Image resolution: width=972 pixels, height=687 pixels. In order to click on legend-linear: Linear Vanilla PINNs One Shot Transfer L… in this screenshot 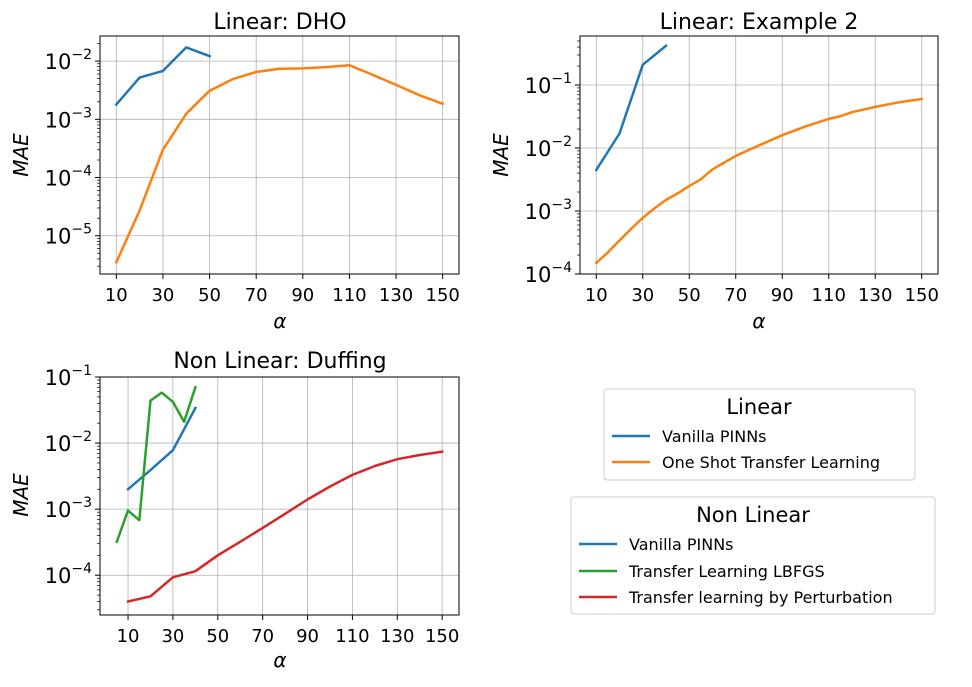, I will do `click(759, 434)`.